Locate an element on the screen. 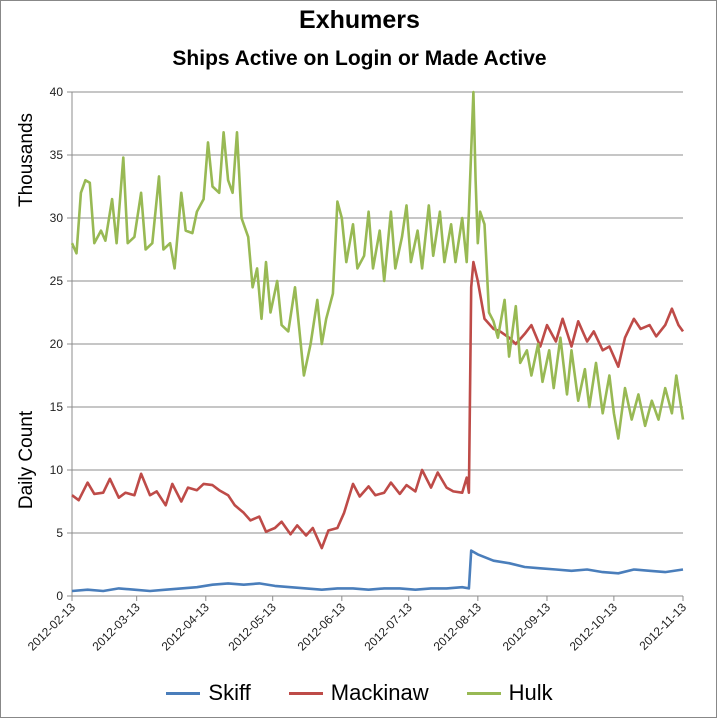 The image size is (719, 720). legend-item-skiff: Skiff is located at coordinates (208, 693).